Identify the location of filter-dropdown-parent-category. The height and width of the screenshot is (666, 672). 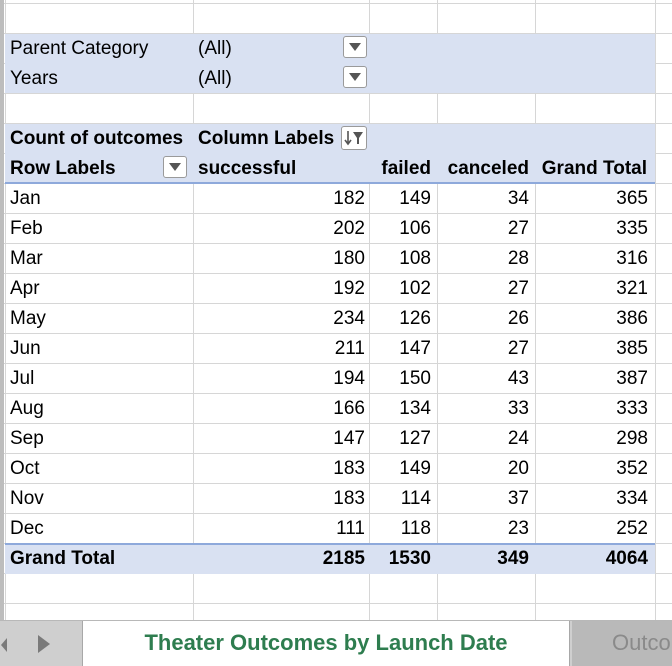
(355, 47).